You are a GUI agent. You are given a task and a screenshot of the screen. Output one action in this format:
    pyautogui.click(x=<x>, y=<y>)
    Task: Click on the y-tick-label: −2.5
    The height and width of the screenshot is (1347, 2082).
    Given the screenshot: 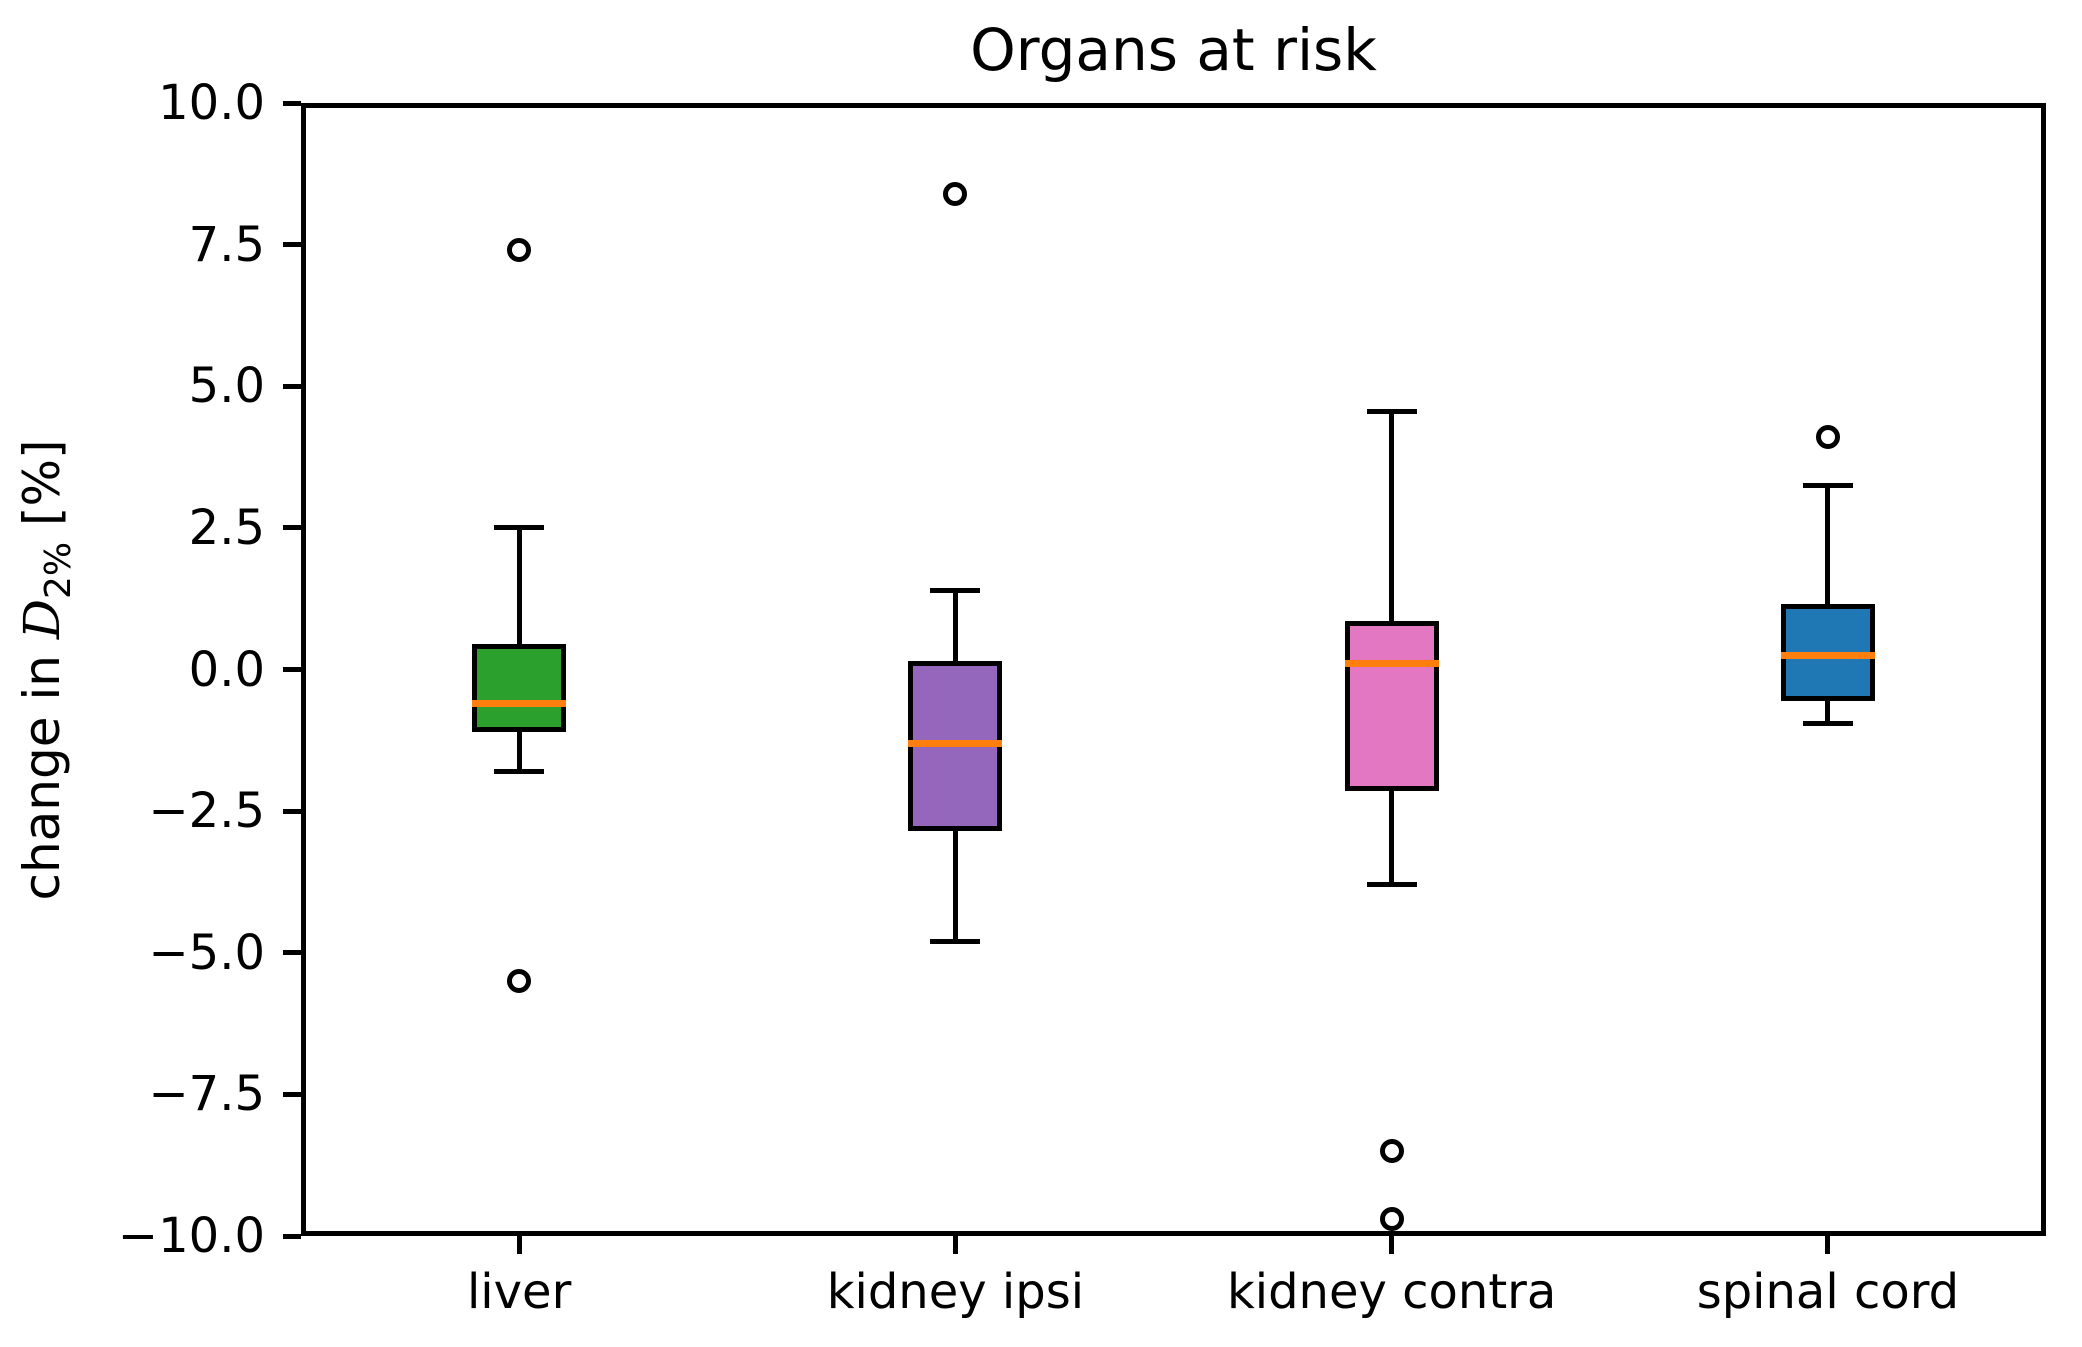 What is the action you would take?
    pyautogui.click(x=206, y=811)
    